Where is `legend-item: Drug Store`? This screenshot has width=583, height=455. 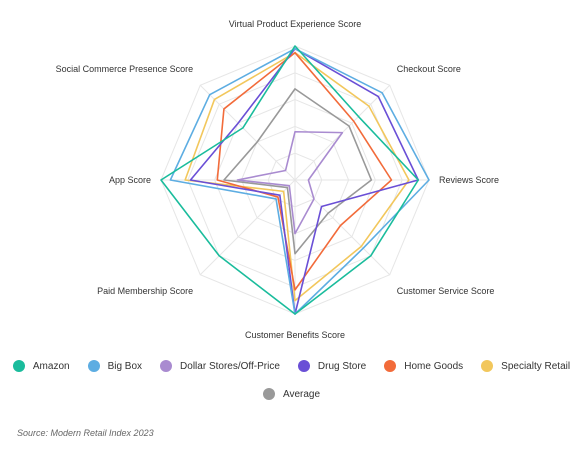 legend-item: Drug Store is located at coordinates (332, 366).